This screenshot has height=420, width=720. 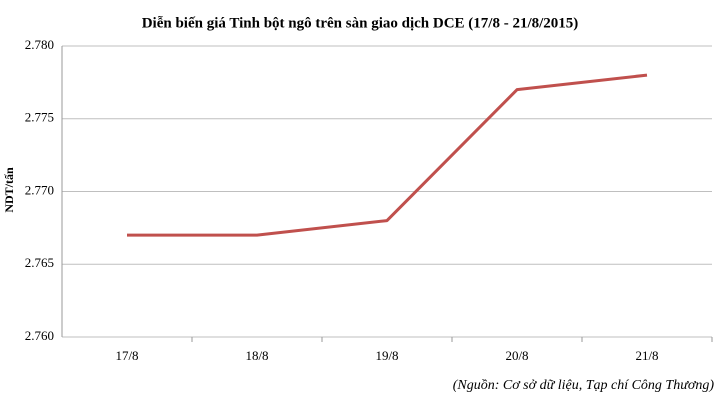 What do you see at coordinates (516, 355) in the screenshot?
I see `x-tick-label: 20/8` at bounding box center [516, 355].